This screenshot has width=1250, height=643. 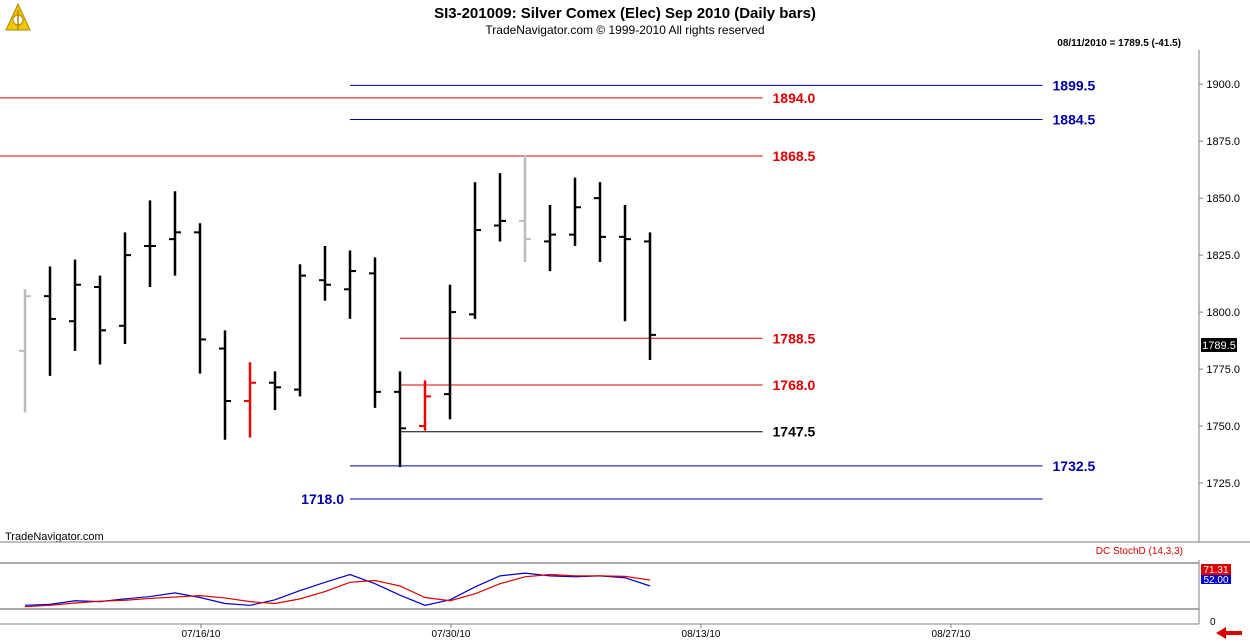 What do you see at coordinates (1223, 199) in the screenshot?
I see `price-tick-label: 1850.0` at bounding box center [1223, 199].